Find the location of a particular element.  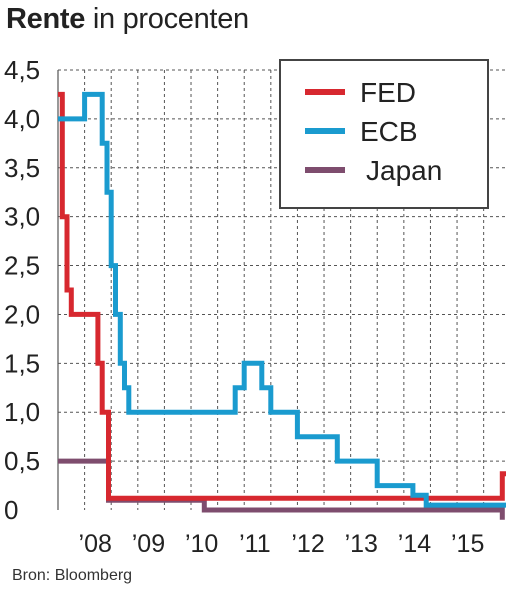

title-bold: Rente is located at coordinates (46, 19).